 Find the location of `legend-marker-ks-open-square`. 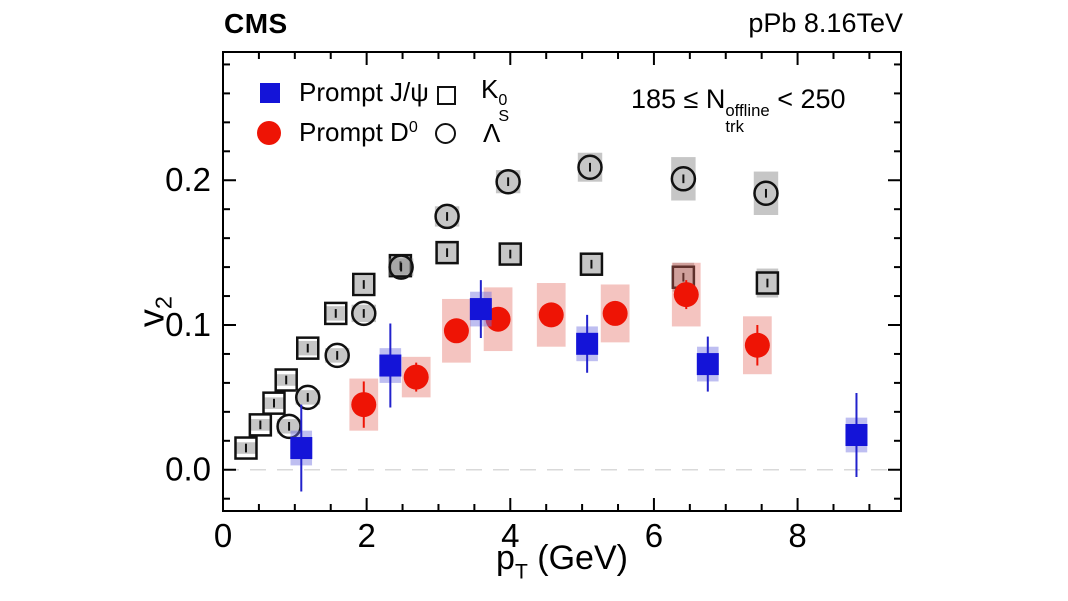

legend-marker-ks-open-square is located at coordinates (446, 95).